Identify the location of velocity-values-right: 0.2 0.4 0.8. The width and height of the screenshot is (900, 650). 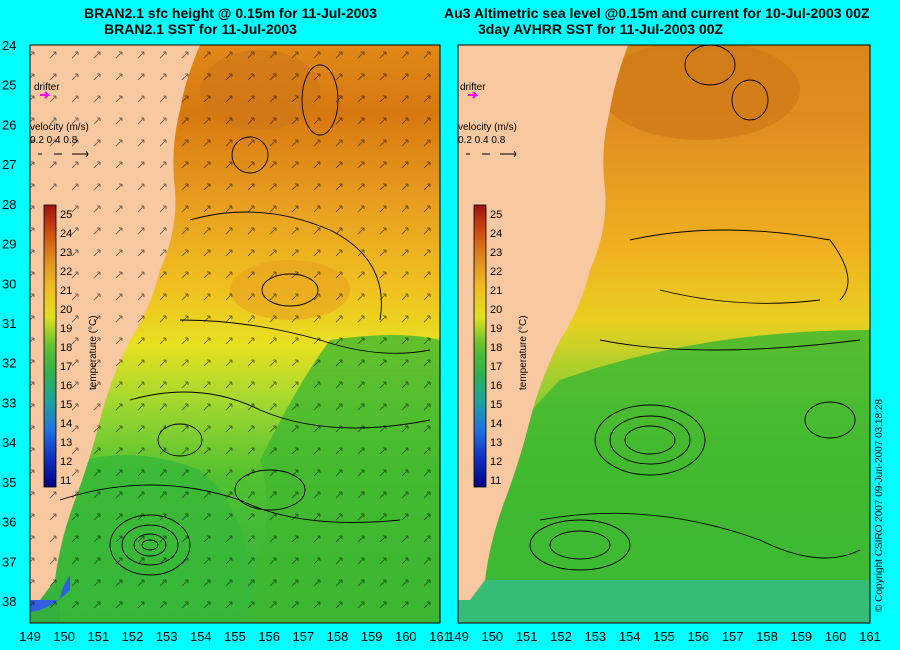
(482, 140).